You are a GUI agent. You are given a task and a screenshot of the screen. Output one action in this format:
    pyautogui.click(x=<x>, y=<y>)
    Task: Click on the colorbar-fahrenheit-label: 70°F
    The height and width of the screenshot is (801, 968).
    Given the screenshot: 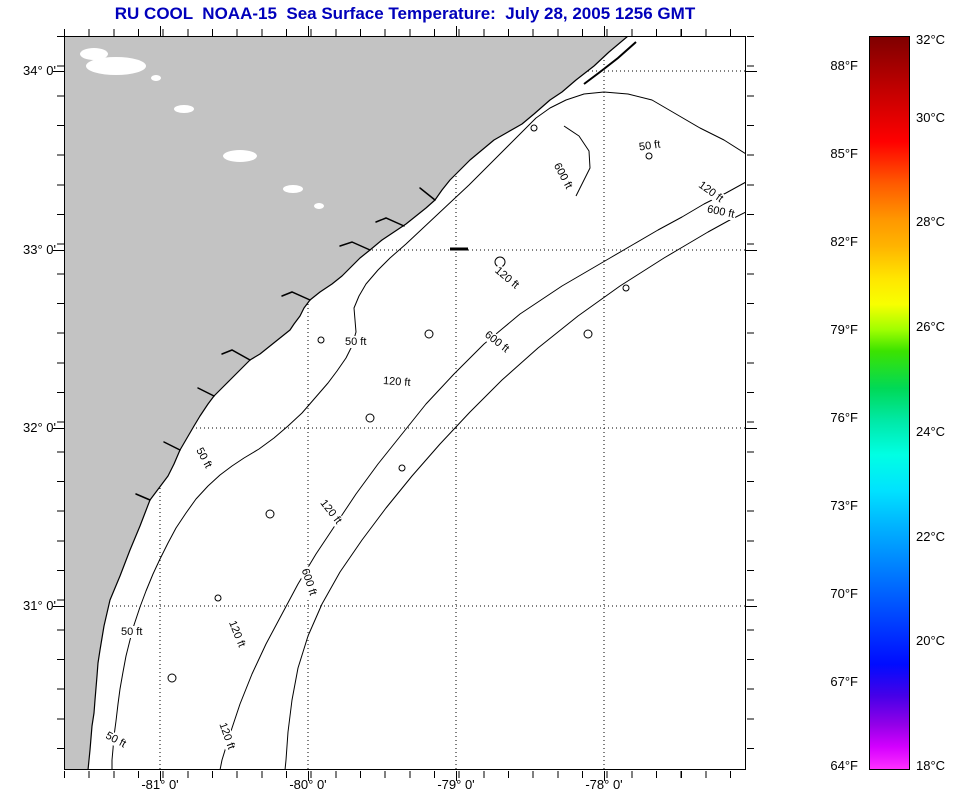 What is the action you would take?
    pyautogui.click(x=844, y=593)
    